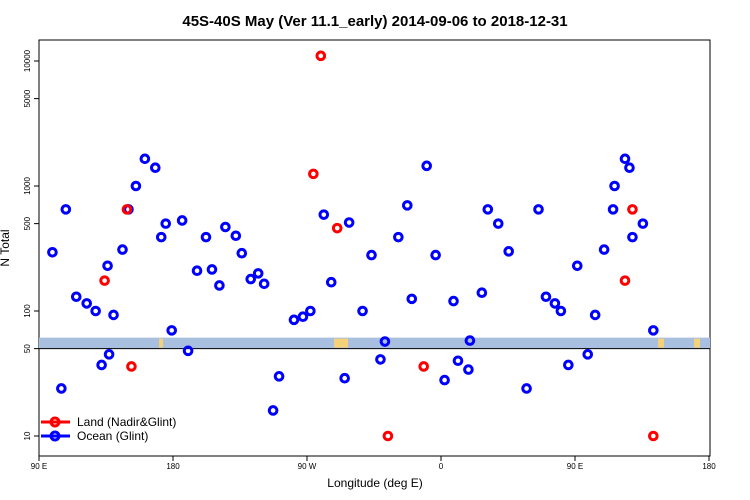 The image size is (750, 500). I want to click on y-tick-label: 500, so click(27, 223).